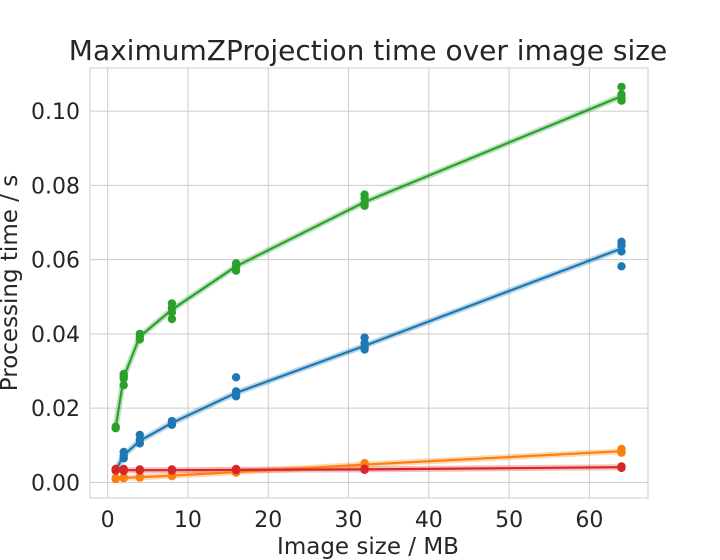  I want to click on x-tick-label: 60, so click(589, 520).